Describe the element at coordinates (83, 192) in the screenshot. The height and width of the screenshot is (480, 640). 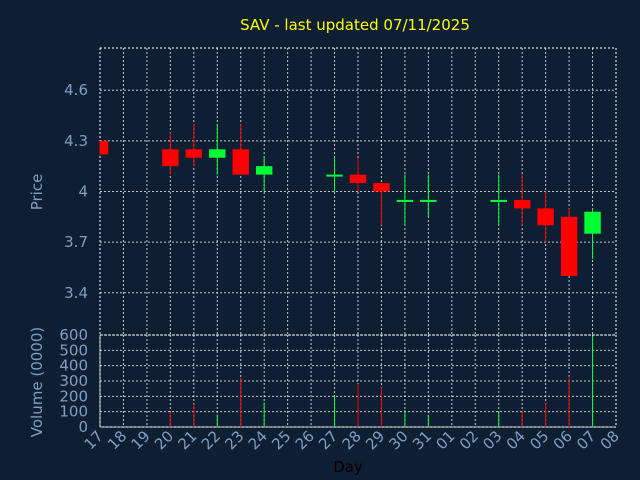
I see `price-tick-label: 4` at that location.